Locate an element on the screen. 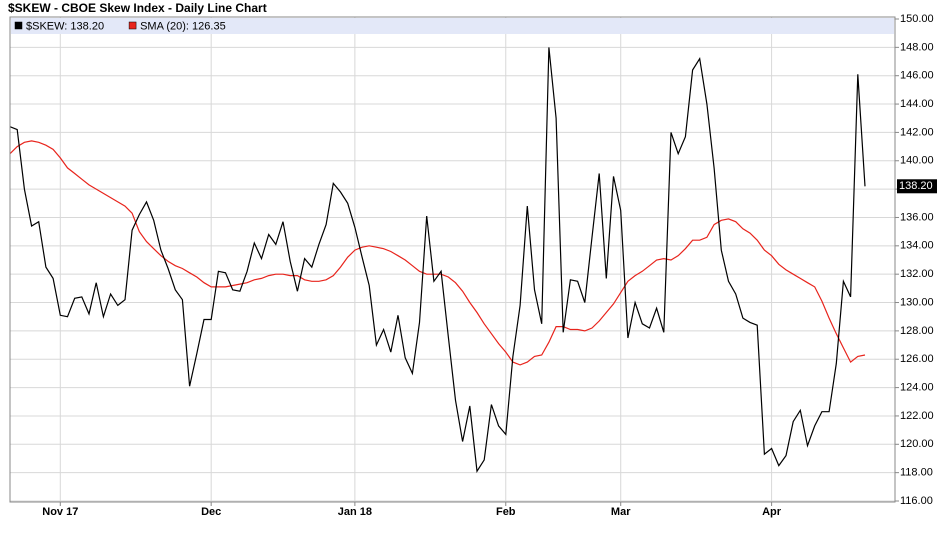 Image resolution: width=937 pixels, height=542 pixels. y-tick-label: 118.00 is located at coordinates (916, 473).